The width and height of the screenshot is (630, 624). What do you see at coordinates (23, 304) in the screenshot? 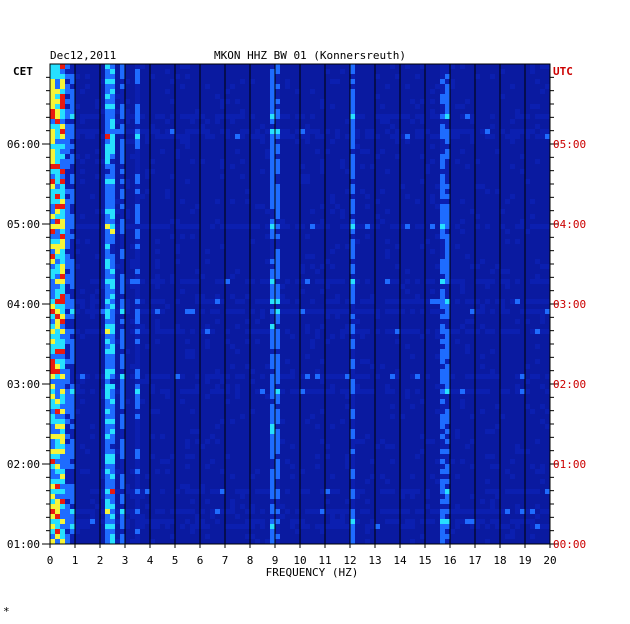
I see `cet-tick-label: 04:00` at bounding box center [23, 304].